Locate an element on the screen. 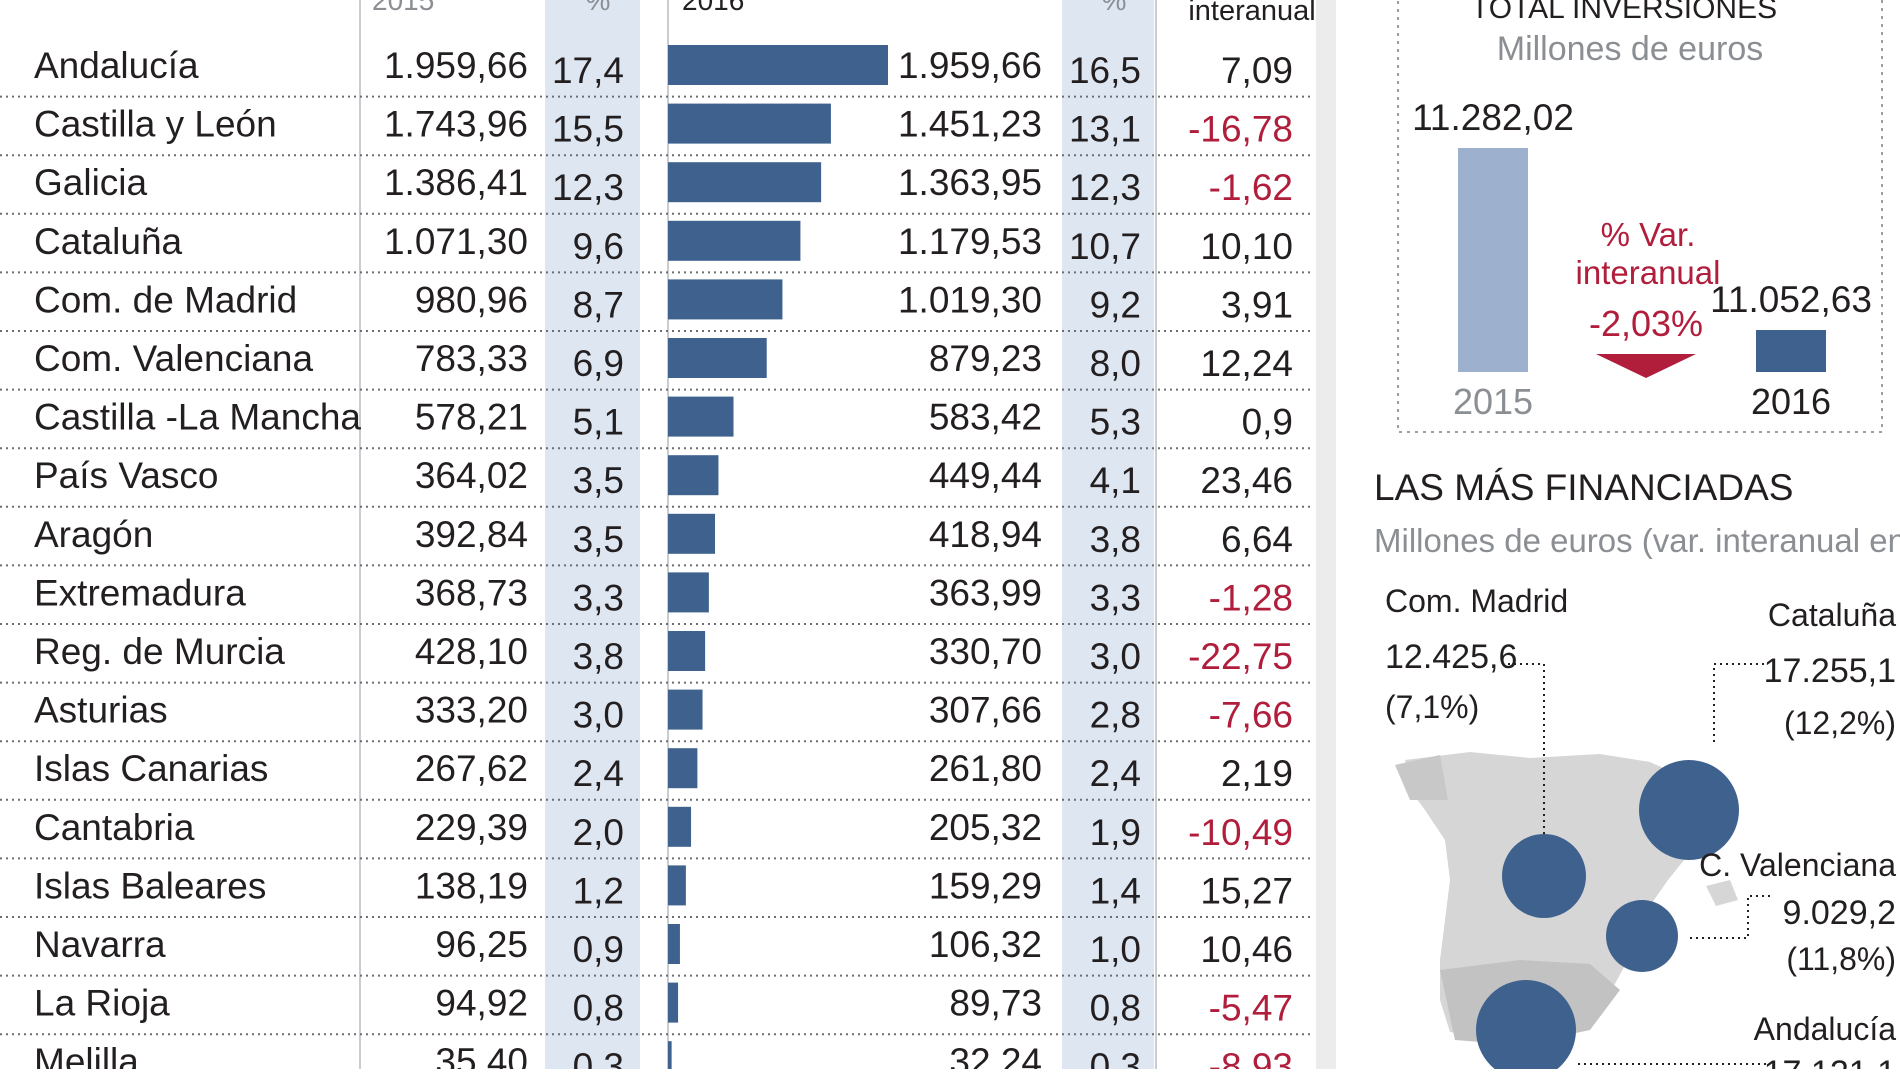 The height and width of the screenshot is (1074, 1900). pct-2016: 12,3 is located at coordinates (1105, 187).